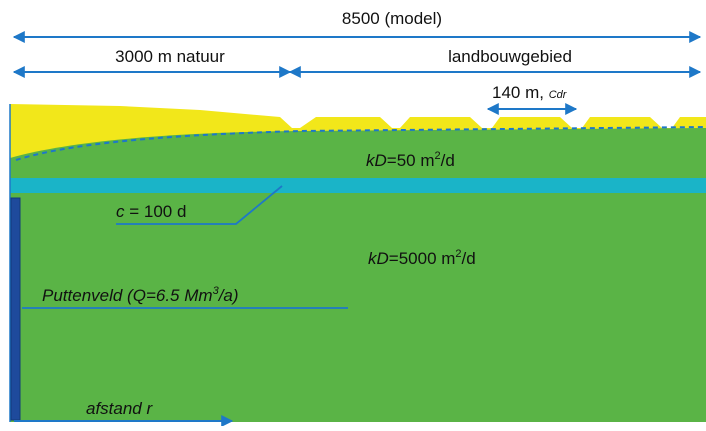 This screenshot has height=431, width=706. What do you see at coordinates (15, 309) in the screenshot?
I see `wellfield-bar` at bounding box center [15, 309].